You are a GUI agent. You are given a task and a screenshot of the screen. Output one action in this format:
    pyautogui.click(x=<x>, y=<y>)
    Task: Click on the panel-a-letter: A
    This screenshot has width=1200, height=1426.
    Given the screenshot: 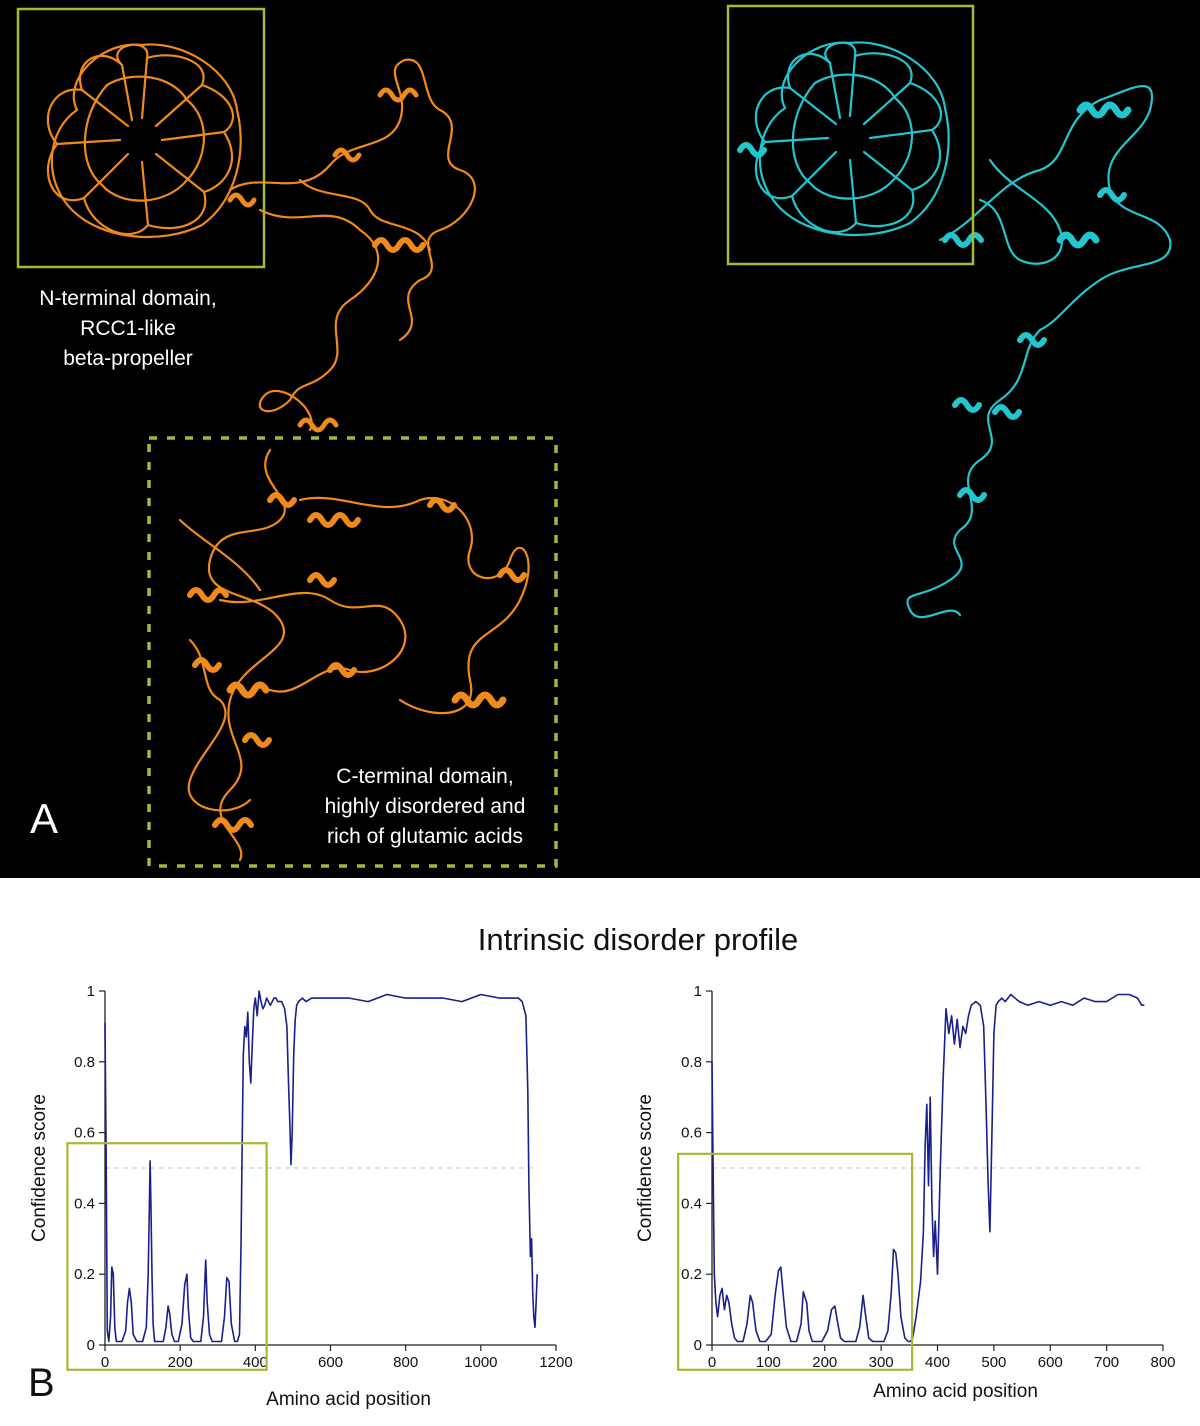 What is the action you would take?
    pyautogui.click(x=44, y=818)
    